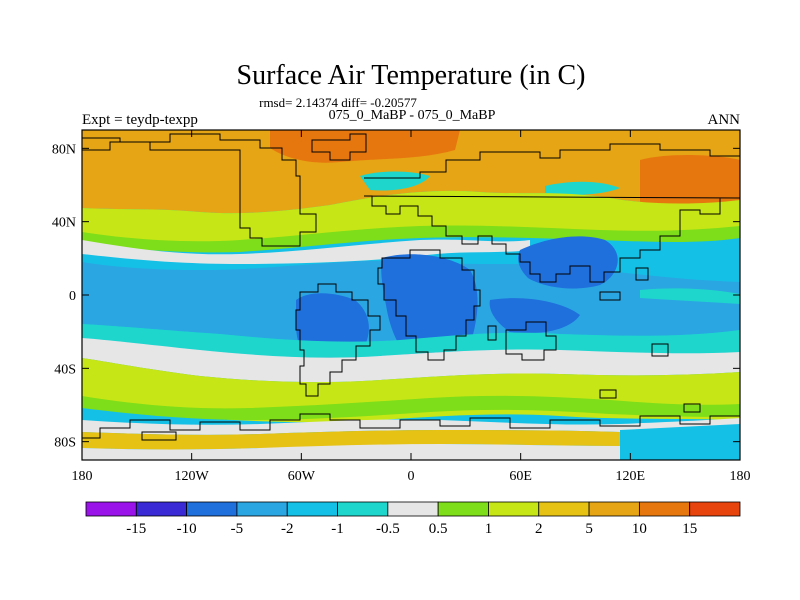  What do you see at coordinates (582, 188) in the screenshot?
I see `north-teal-patch-east` at bounding box center [582, 188].